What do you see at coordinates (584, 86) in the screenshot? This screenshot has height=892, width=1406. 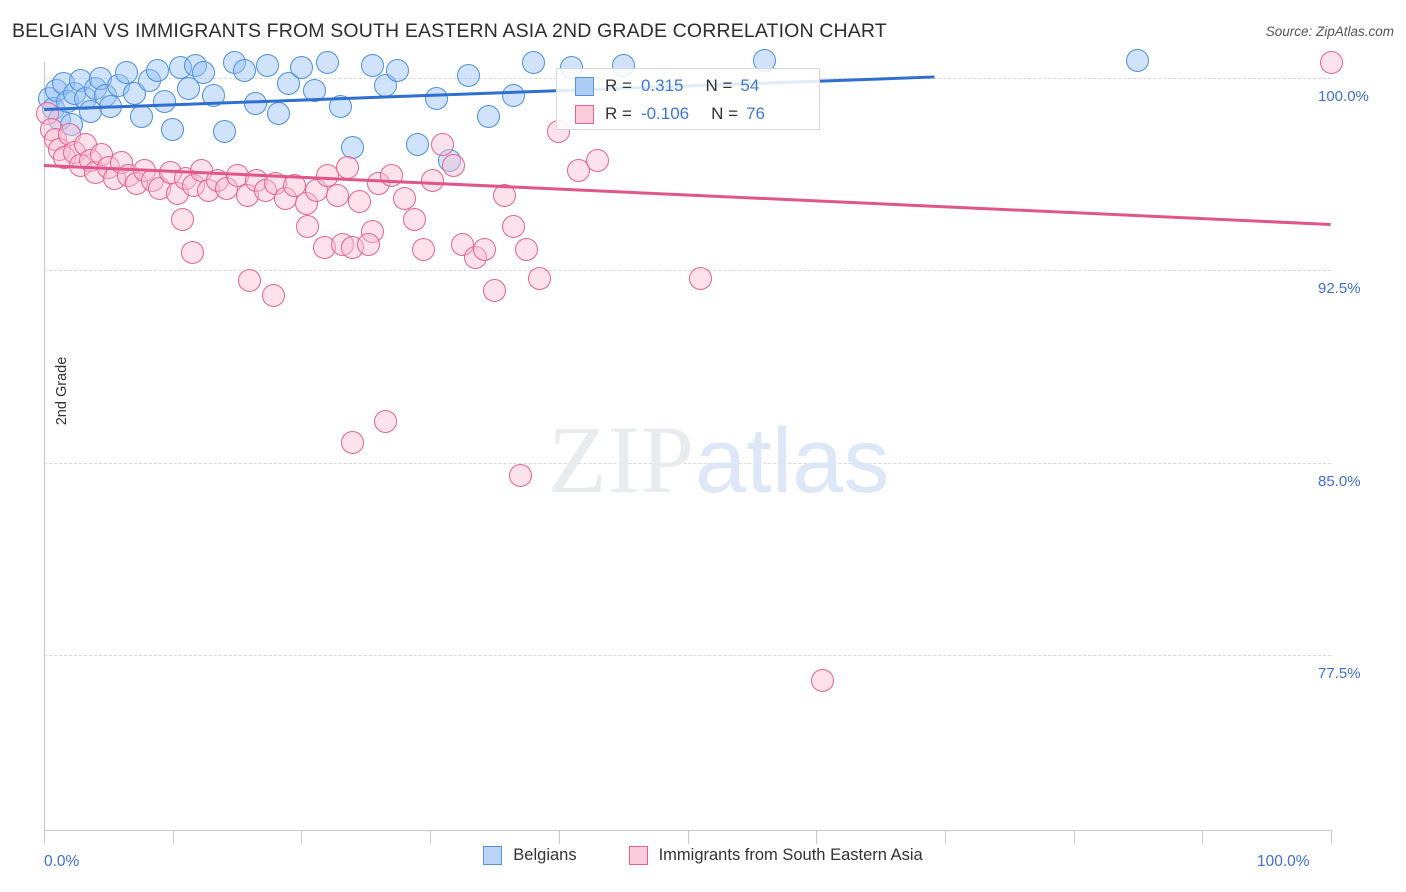 I see `blue-series-swatch-icon` at bounding box center [584, 86].